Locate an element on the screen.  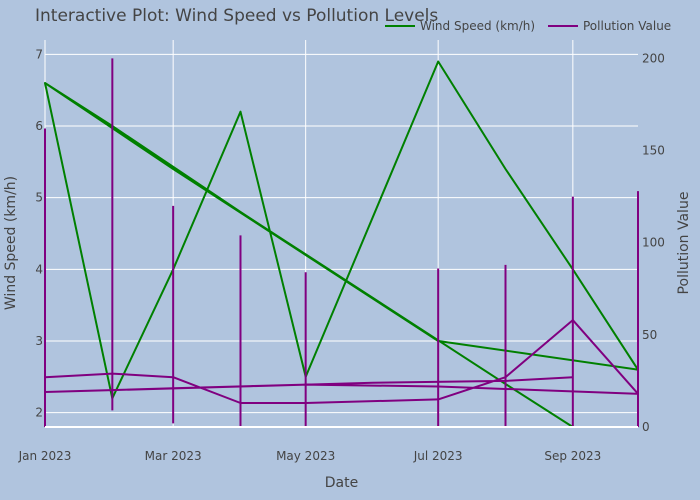
x-tick-label: Jul 2023 is located at coordinates (438, 456).